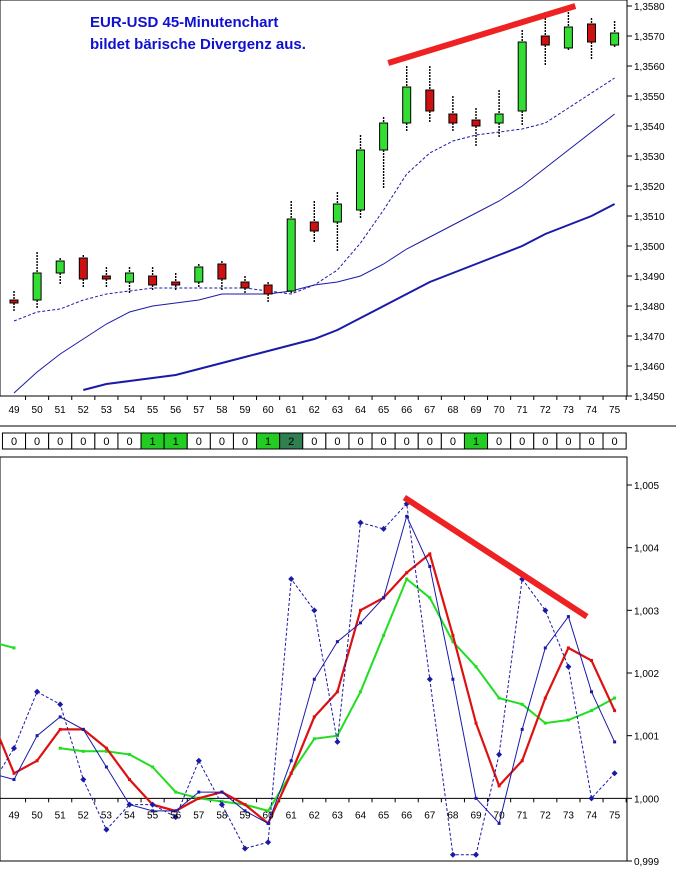 This screenshot has height=876, width=676. What do you see at coordinates (199, 815) in the screenshot?
I see `osc-x-tick-label: 57` at bounding box center [199, 815].